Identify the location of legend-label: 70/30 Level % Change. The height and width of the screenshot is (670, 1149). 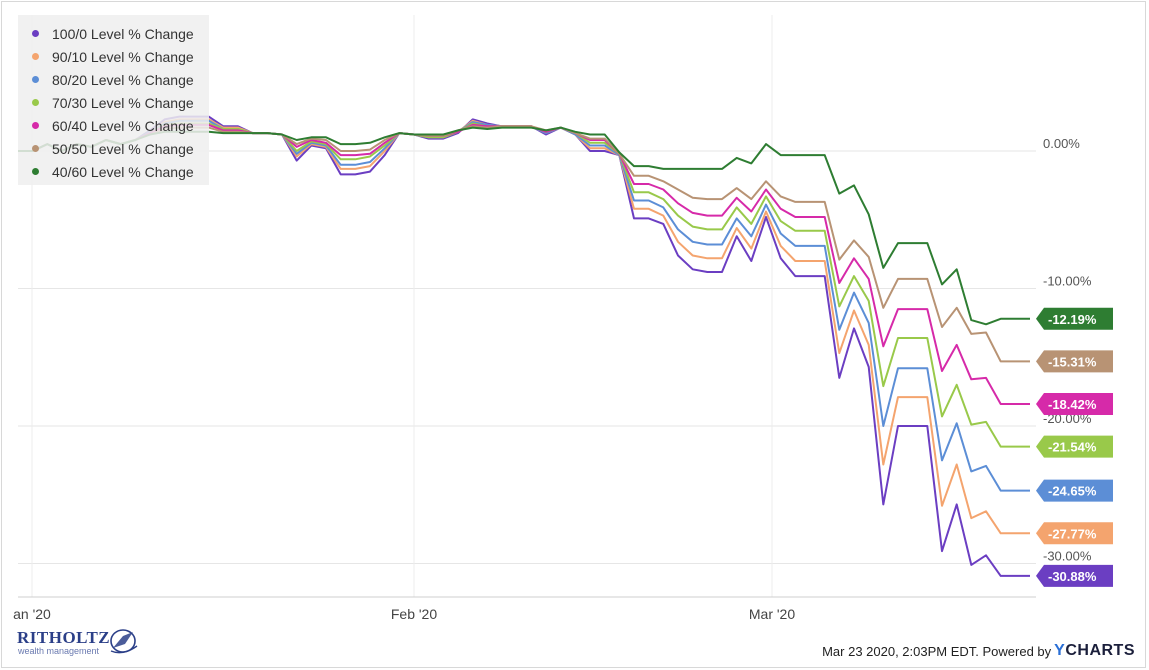
(123, 102).